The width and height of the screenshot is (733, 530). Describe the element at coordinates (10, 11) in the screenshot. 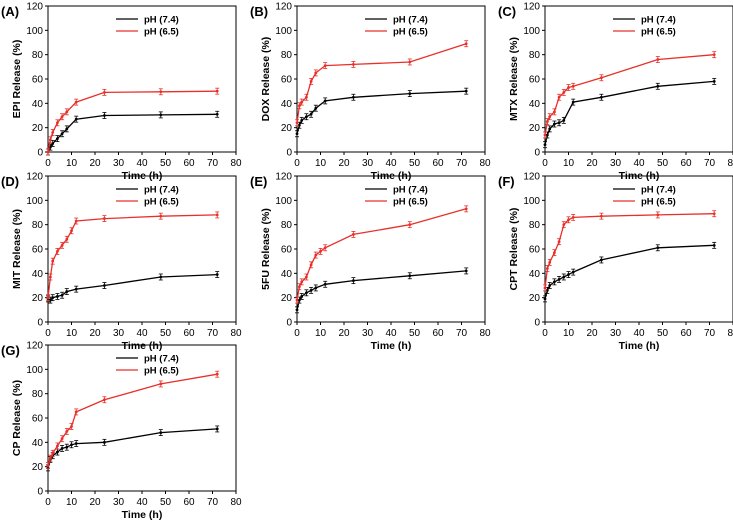

I see `panel-label: (A)` at that location.